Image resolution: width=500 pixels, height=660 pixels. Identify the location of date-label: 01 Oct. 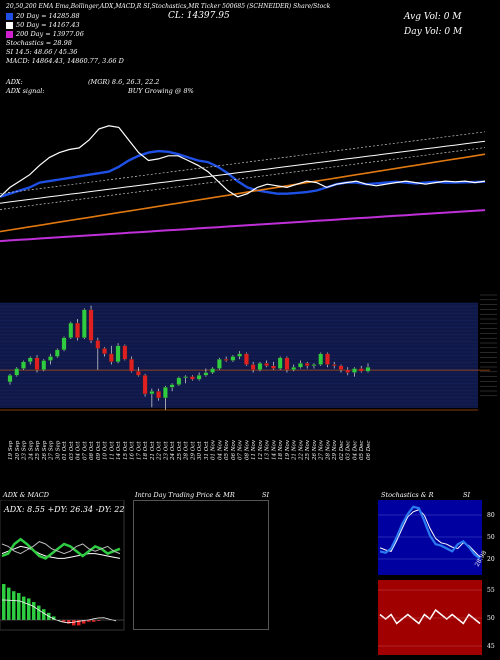
(65, 450).